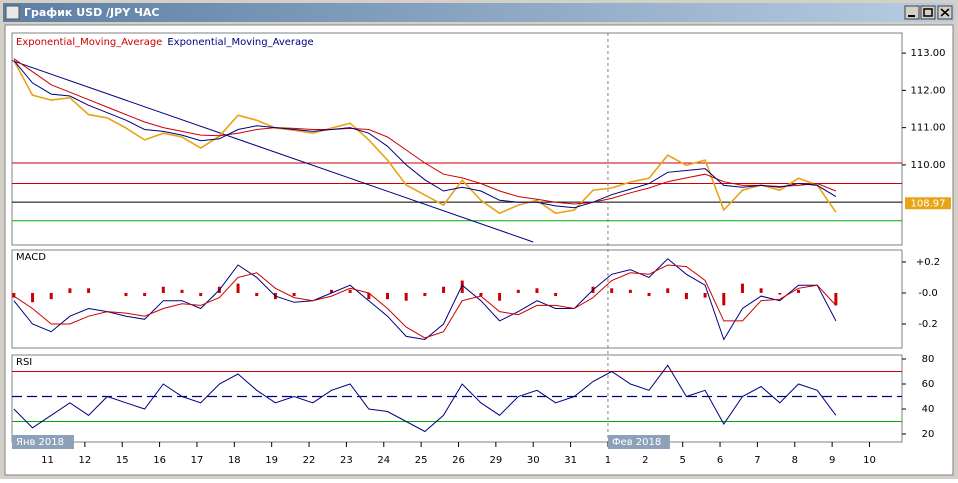  I want to click on x-tick-label: 5, so click(682, 460).